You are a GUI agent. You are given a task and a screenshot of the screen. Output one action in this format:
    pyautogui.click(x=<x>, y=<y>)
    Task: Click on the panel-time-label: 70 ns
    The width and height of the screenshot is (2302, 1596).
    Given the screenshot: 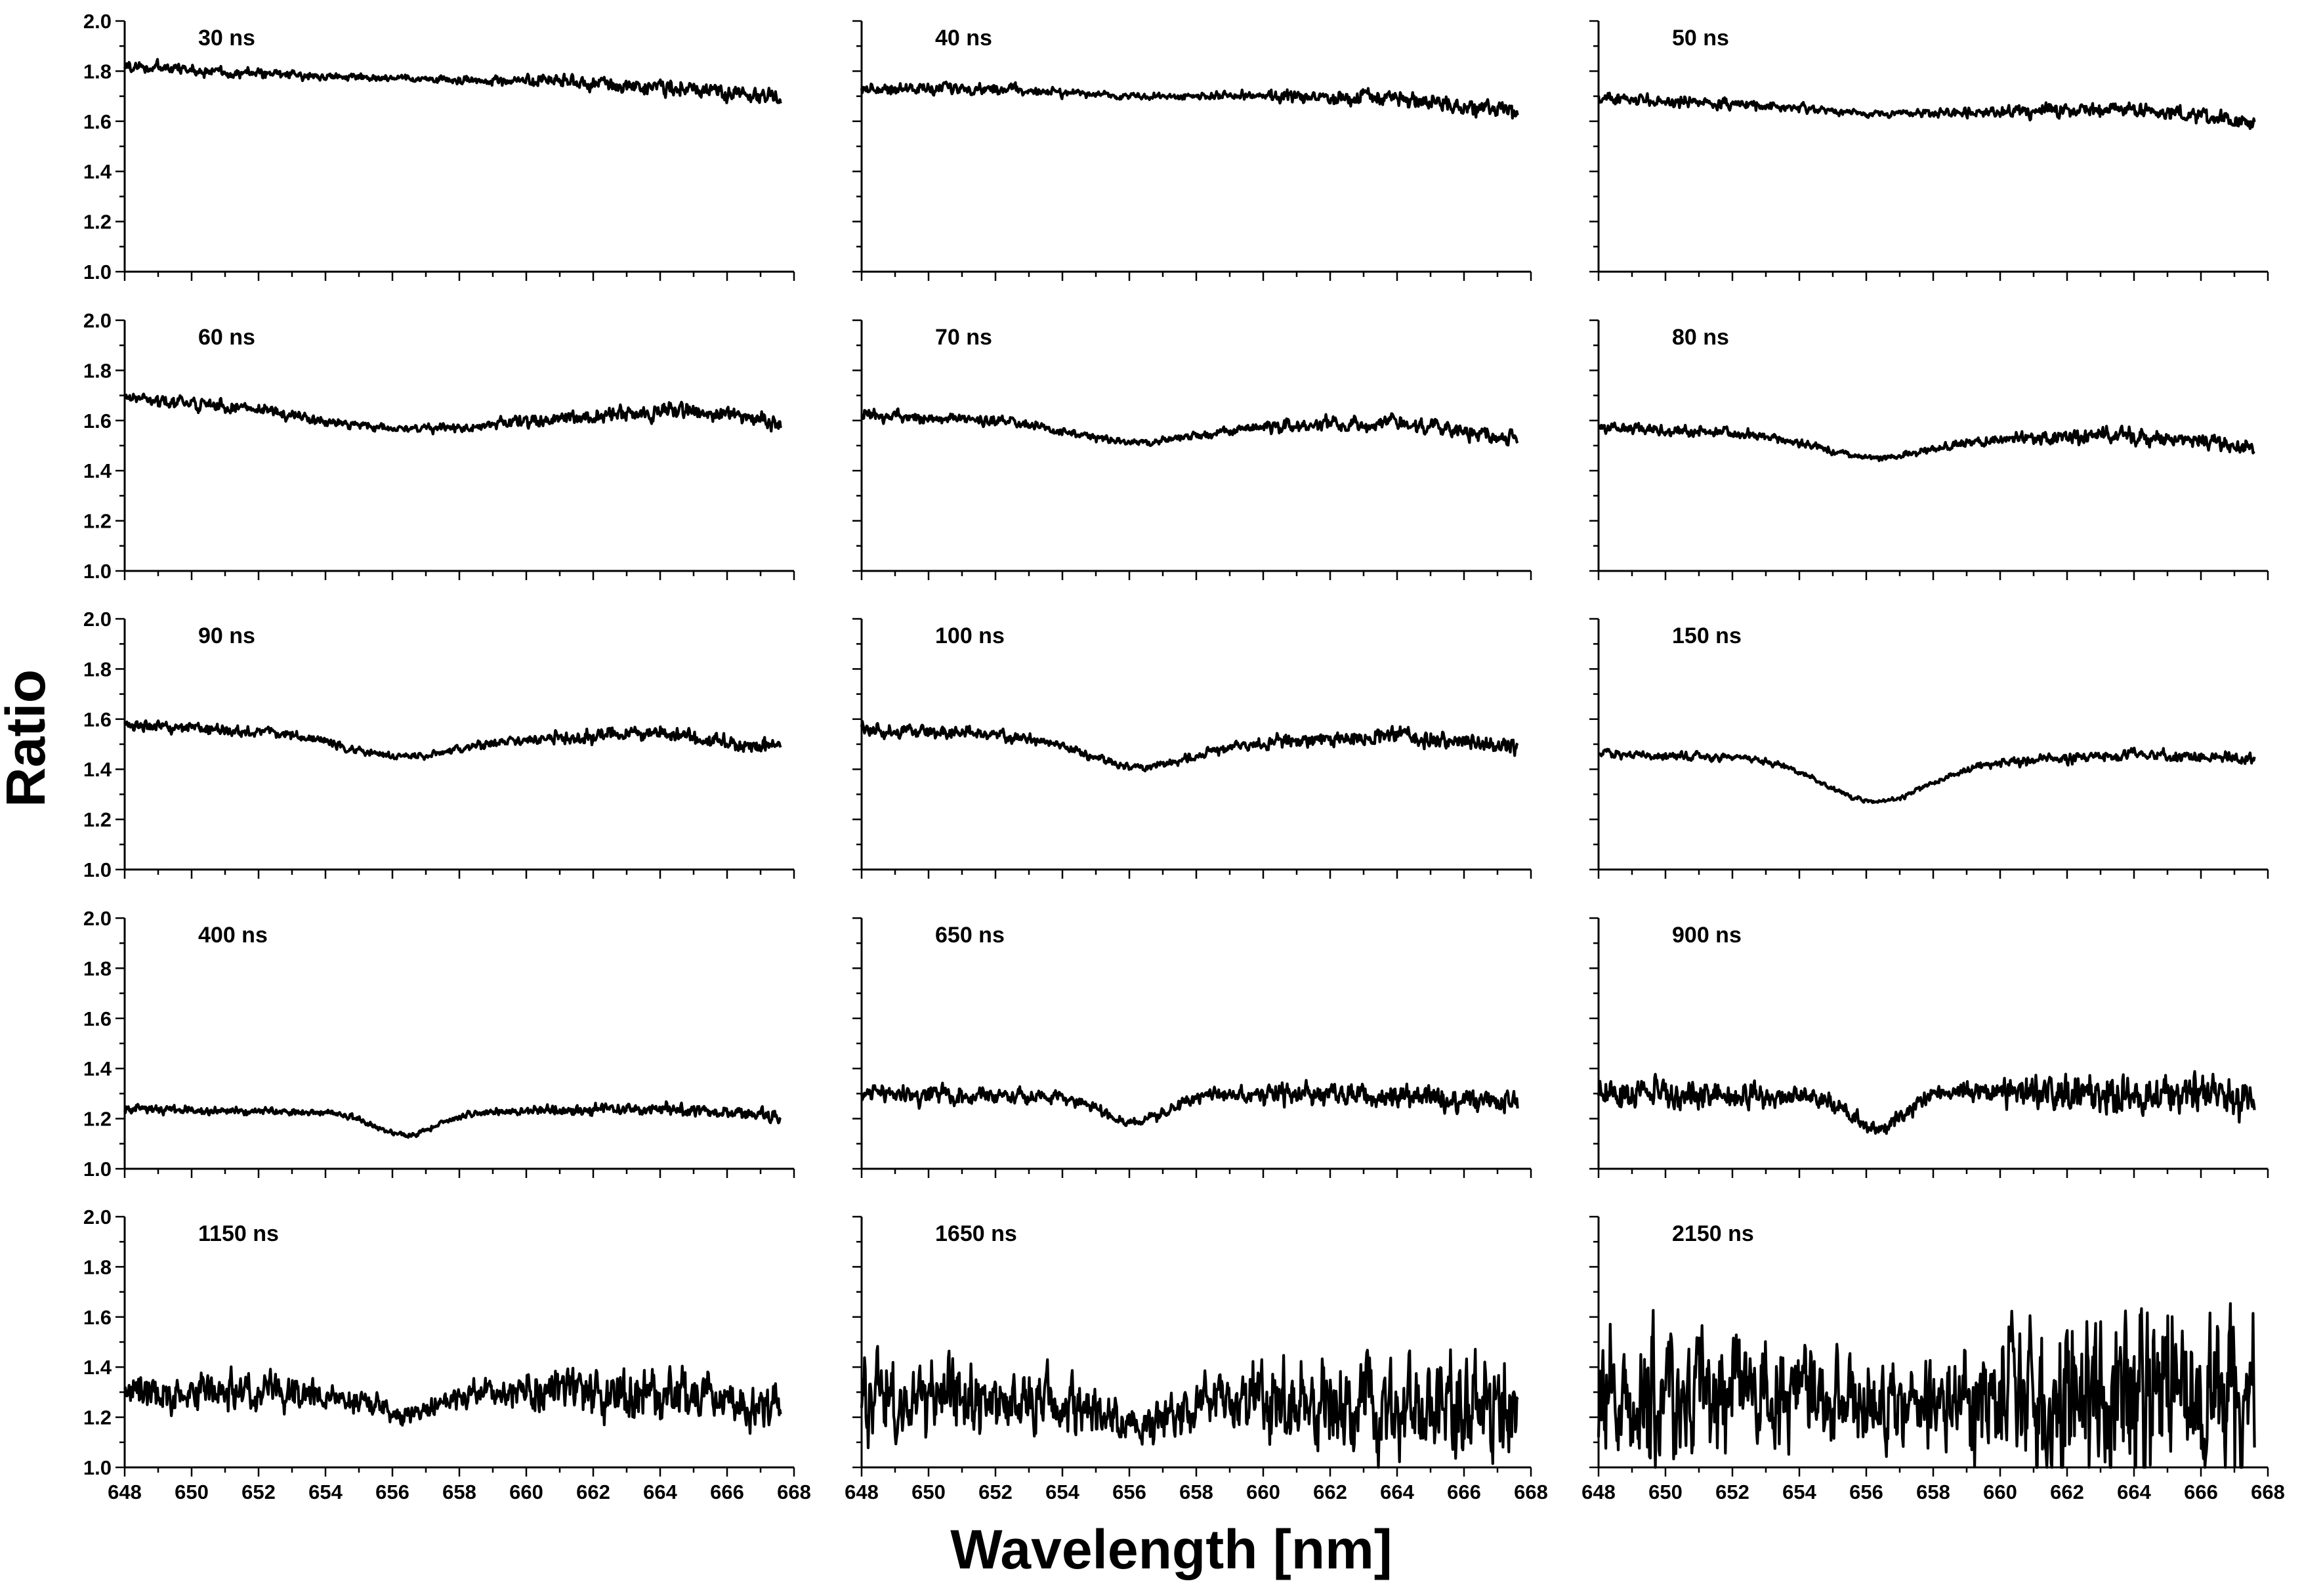 What is the action you would take?
    pyautogui.click(x=963, y=337)
    